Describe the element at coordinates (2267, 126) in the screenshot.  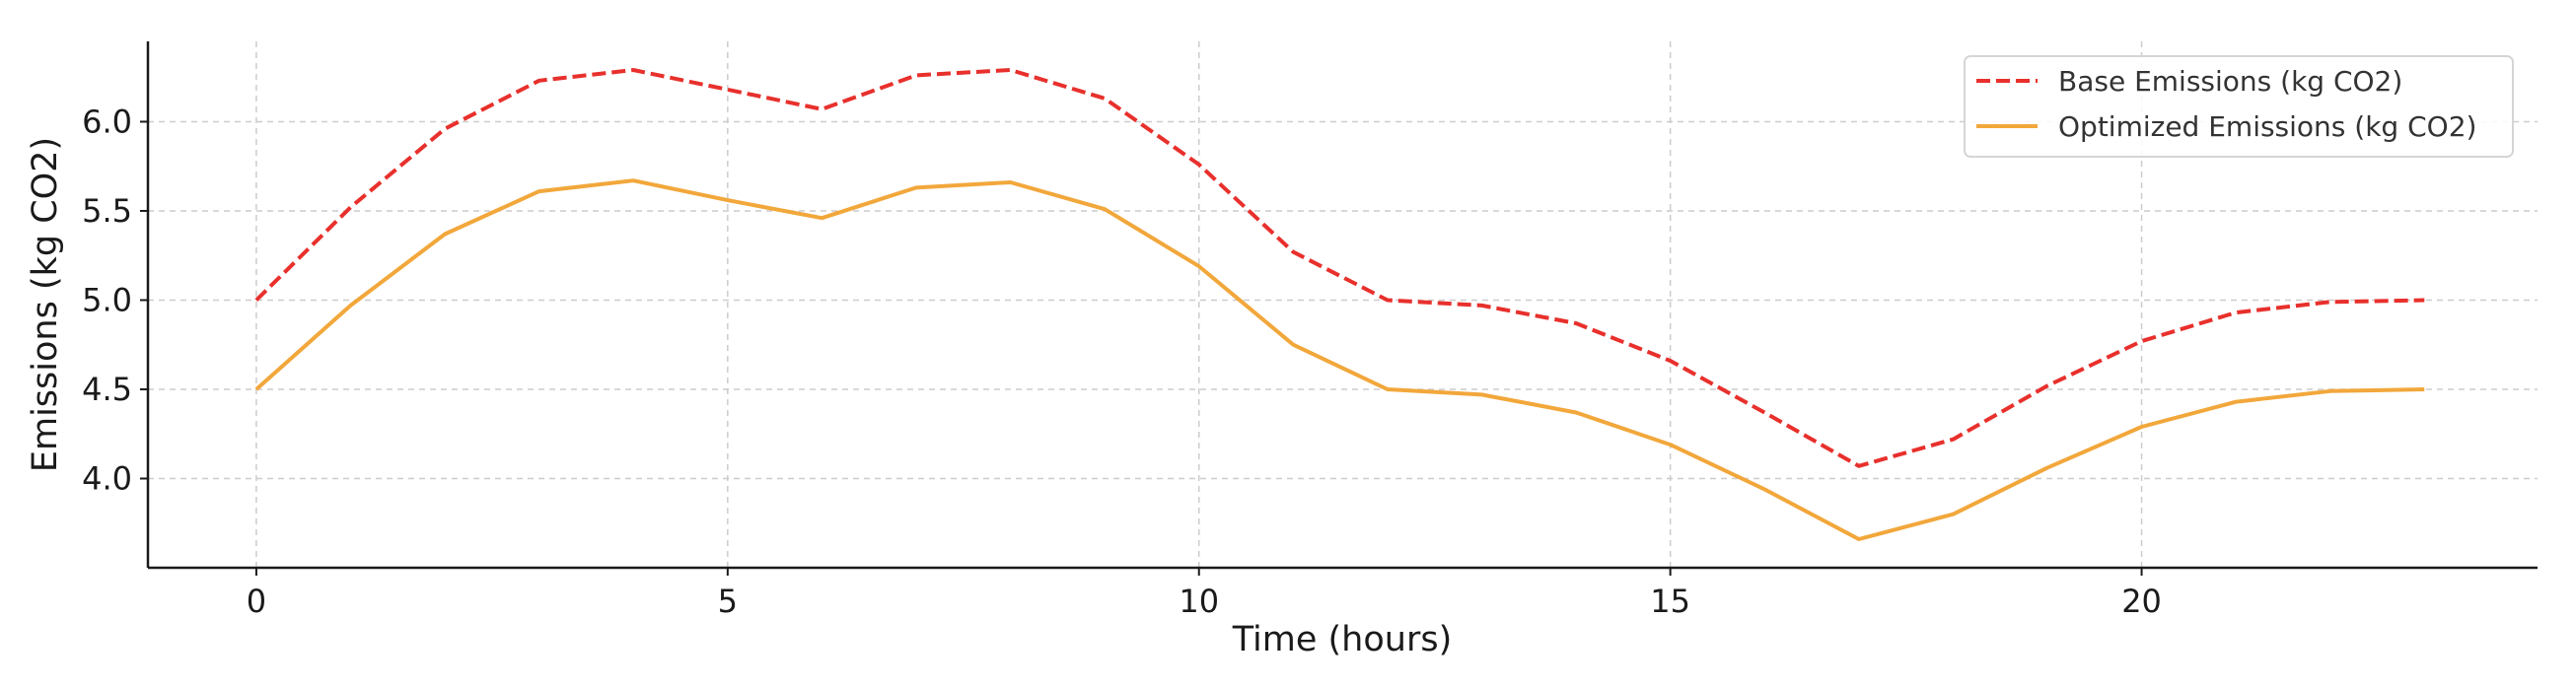
I see `legend-label-optimized: Optimized Emissions (kg CO2)` at that location.